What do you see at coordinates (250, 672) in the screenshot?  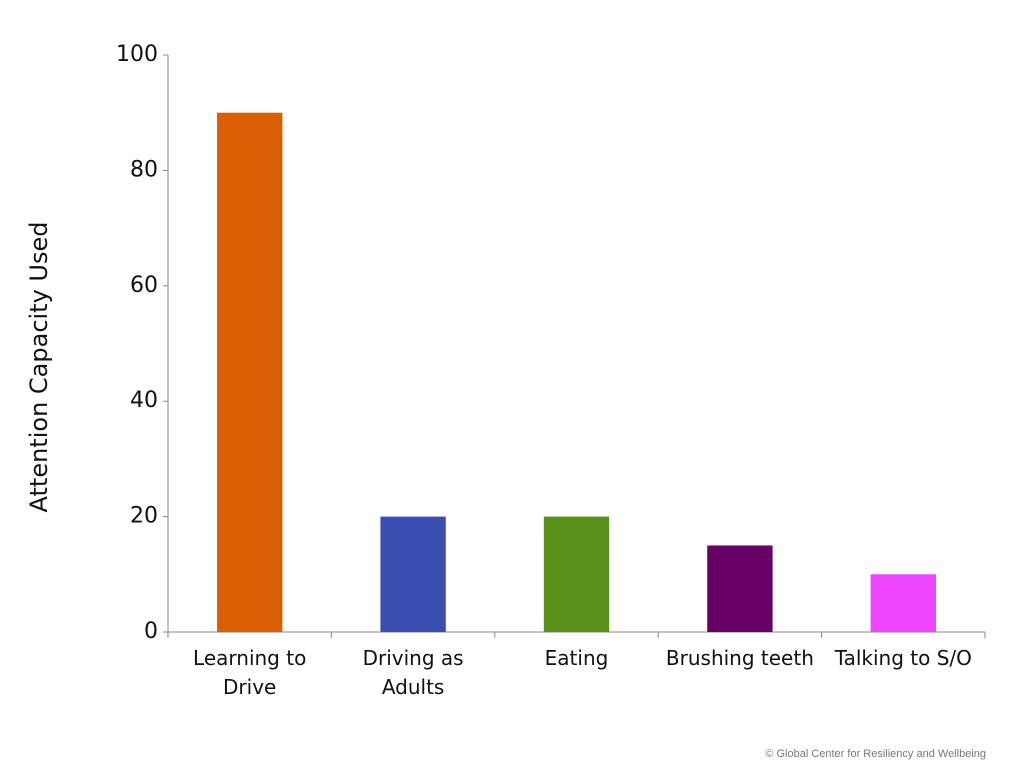 I see `x-tick-label: Learning to Drive` at bounding box center [250, 672].